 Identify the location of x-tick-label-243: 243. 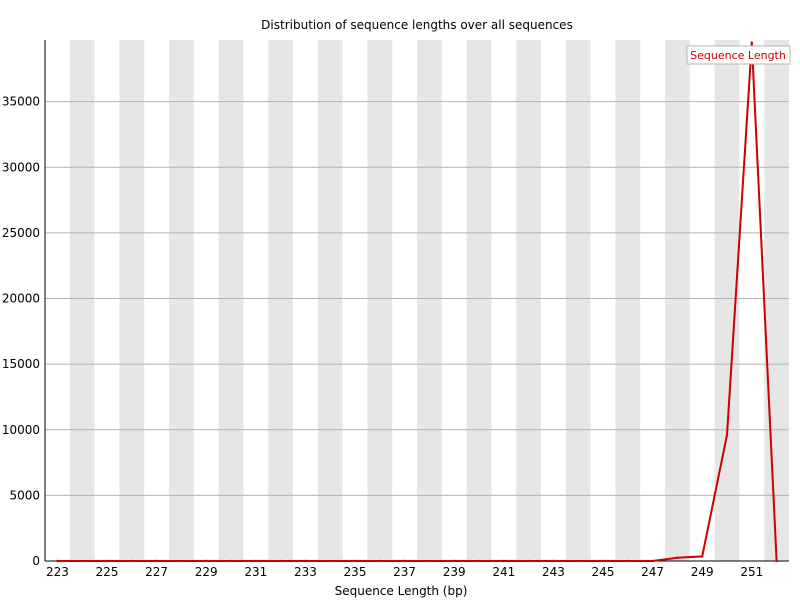
(553, 572).